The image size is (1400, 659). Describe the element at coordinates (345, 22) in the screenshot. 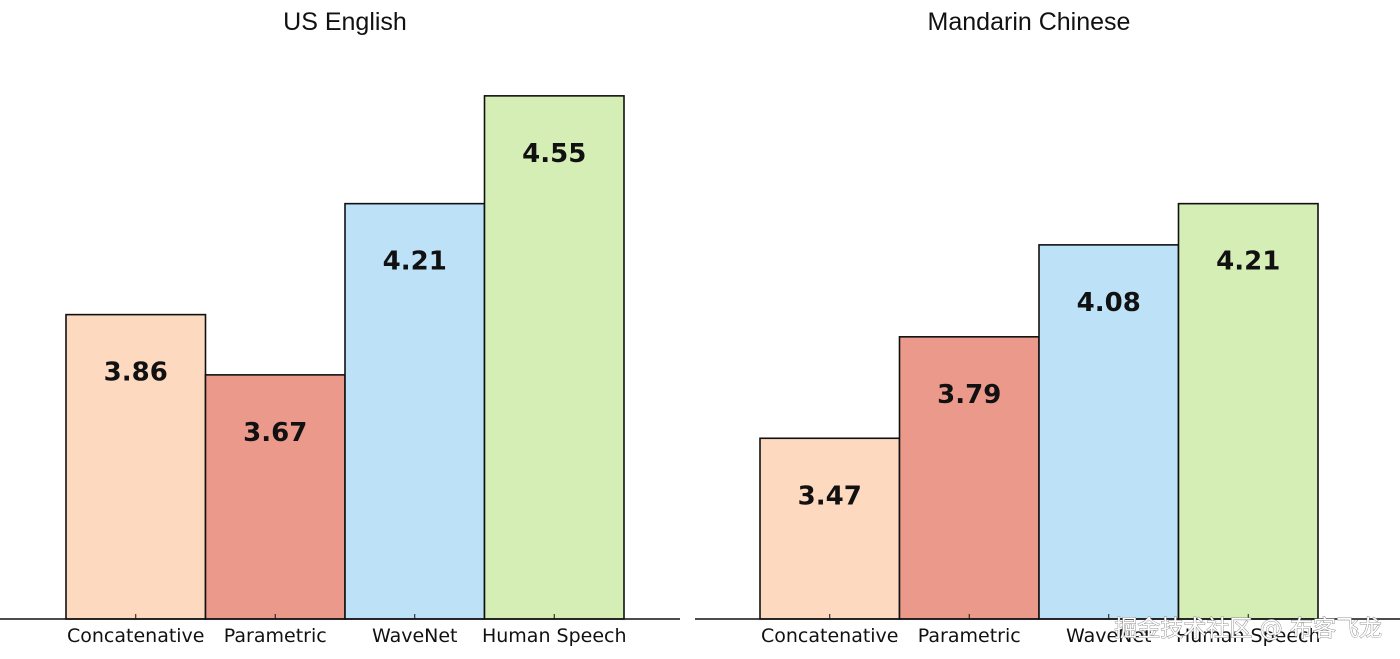

I see `chart-title-us-english: US English` at that location.